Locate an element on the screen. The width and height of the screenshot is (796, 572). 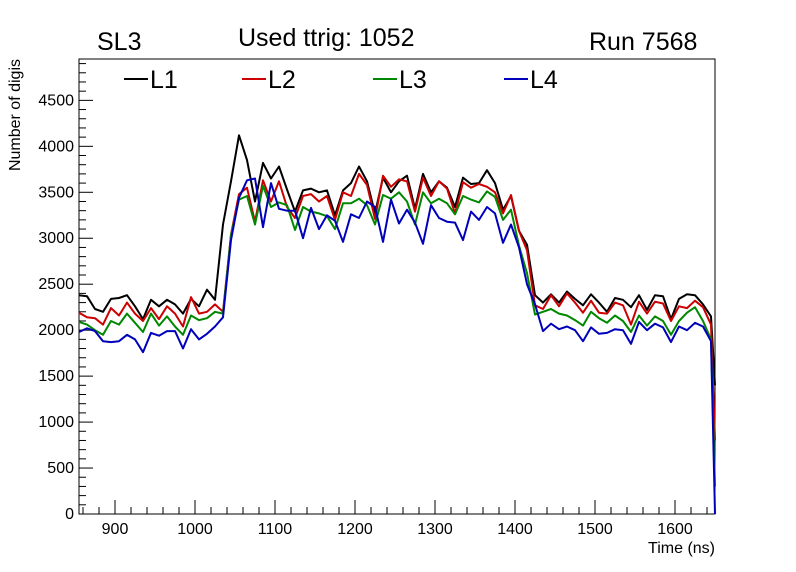
x-axis-ticks: 900 1000 1100 1200 1300 1400 1500 1600 is located at coordinates (395, 519).